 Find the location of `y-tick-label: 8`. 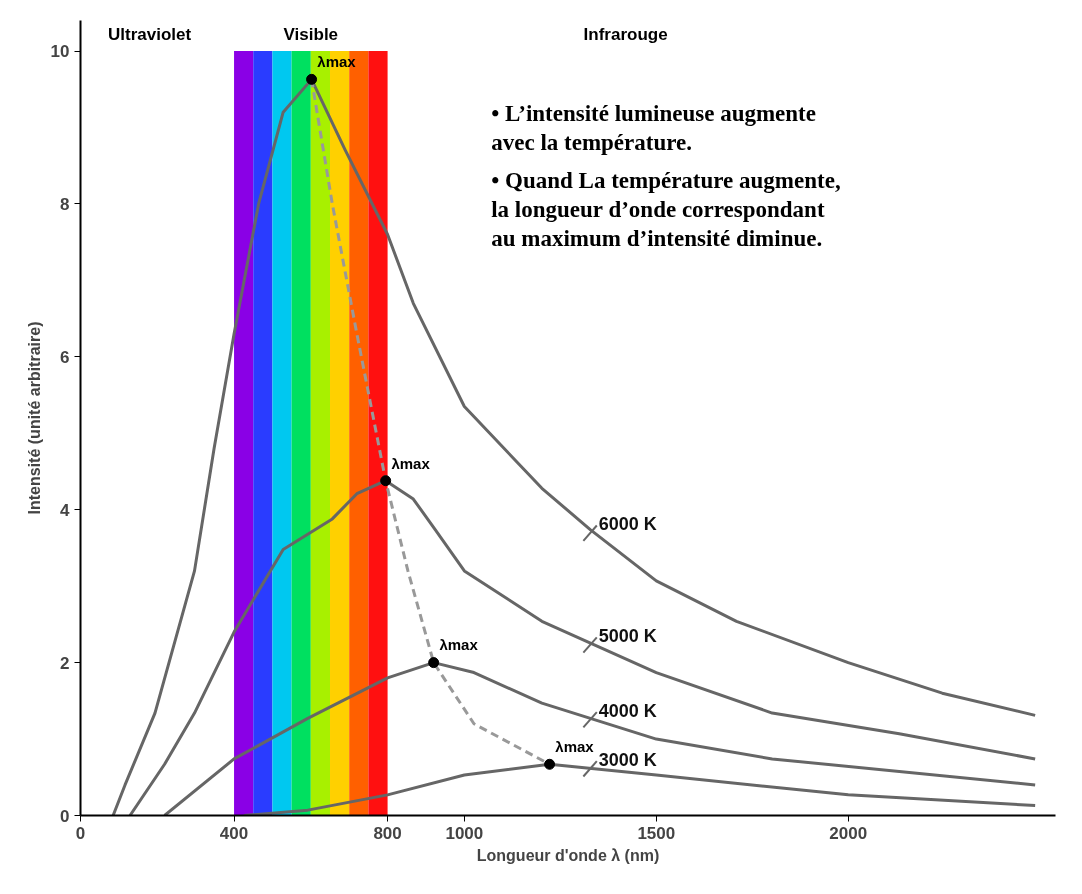

y-tick-label: 8 is located at coordinates (65, 204).